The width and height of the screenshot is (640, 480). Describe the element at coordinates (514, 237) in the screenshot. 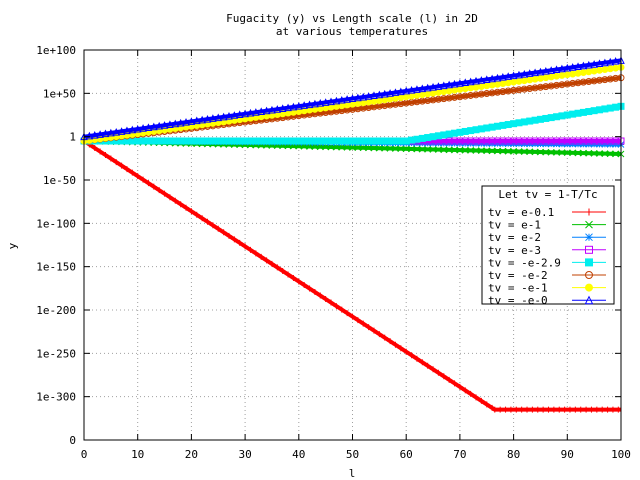

I see `legend-label: tv = e-2` at that location.